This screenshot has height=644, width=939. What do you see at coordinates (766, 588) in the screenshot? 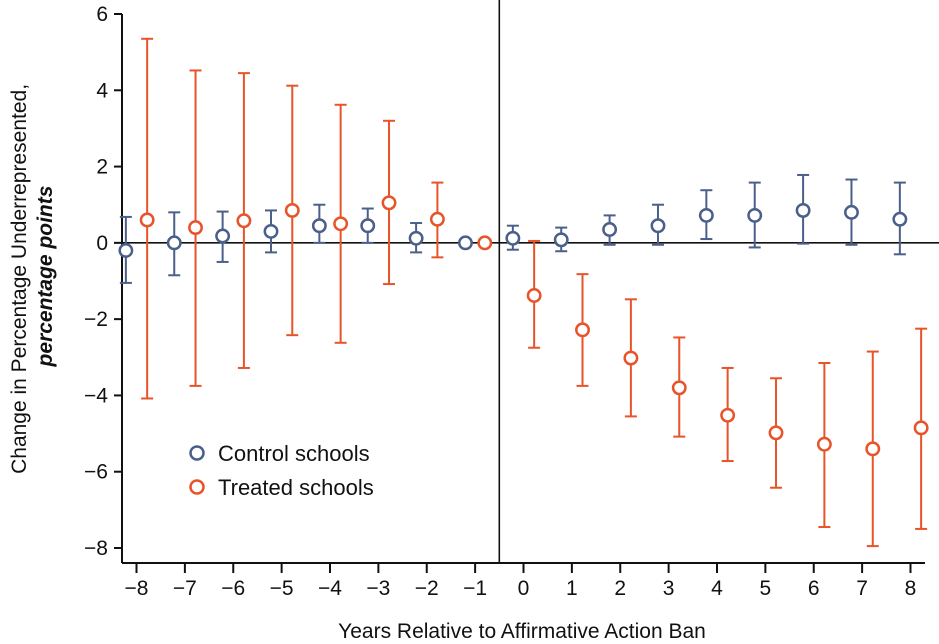
I see `x-tick-label: 5` at bounding box center [766, 588].